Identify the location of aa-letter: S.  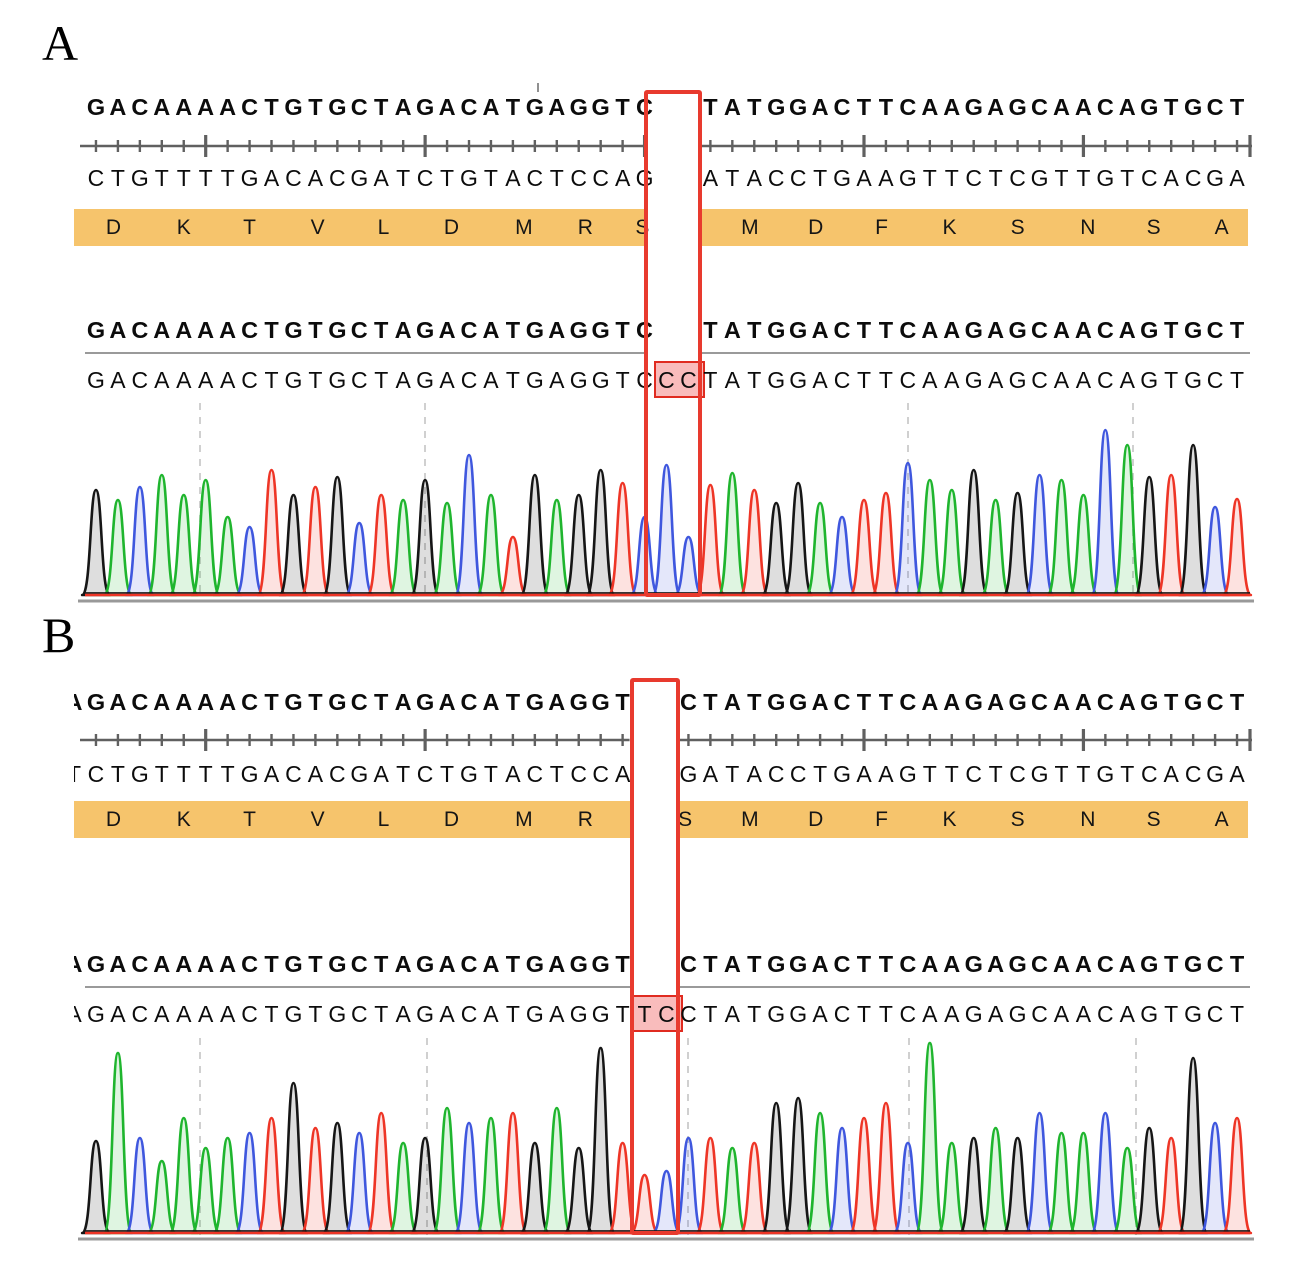
(1017, 227).